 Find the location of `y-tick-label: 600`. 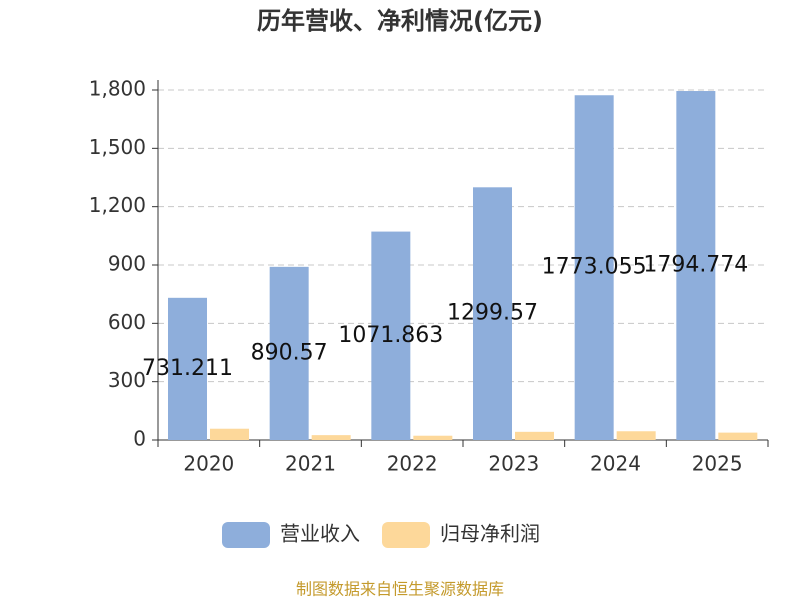

y-tick-label: 600 is located at coordinates (127, 322).